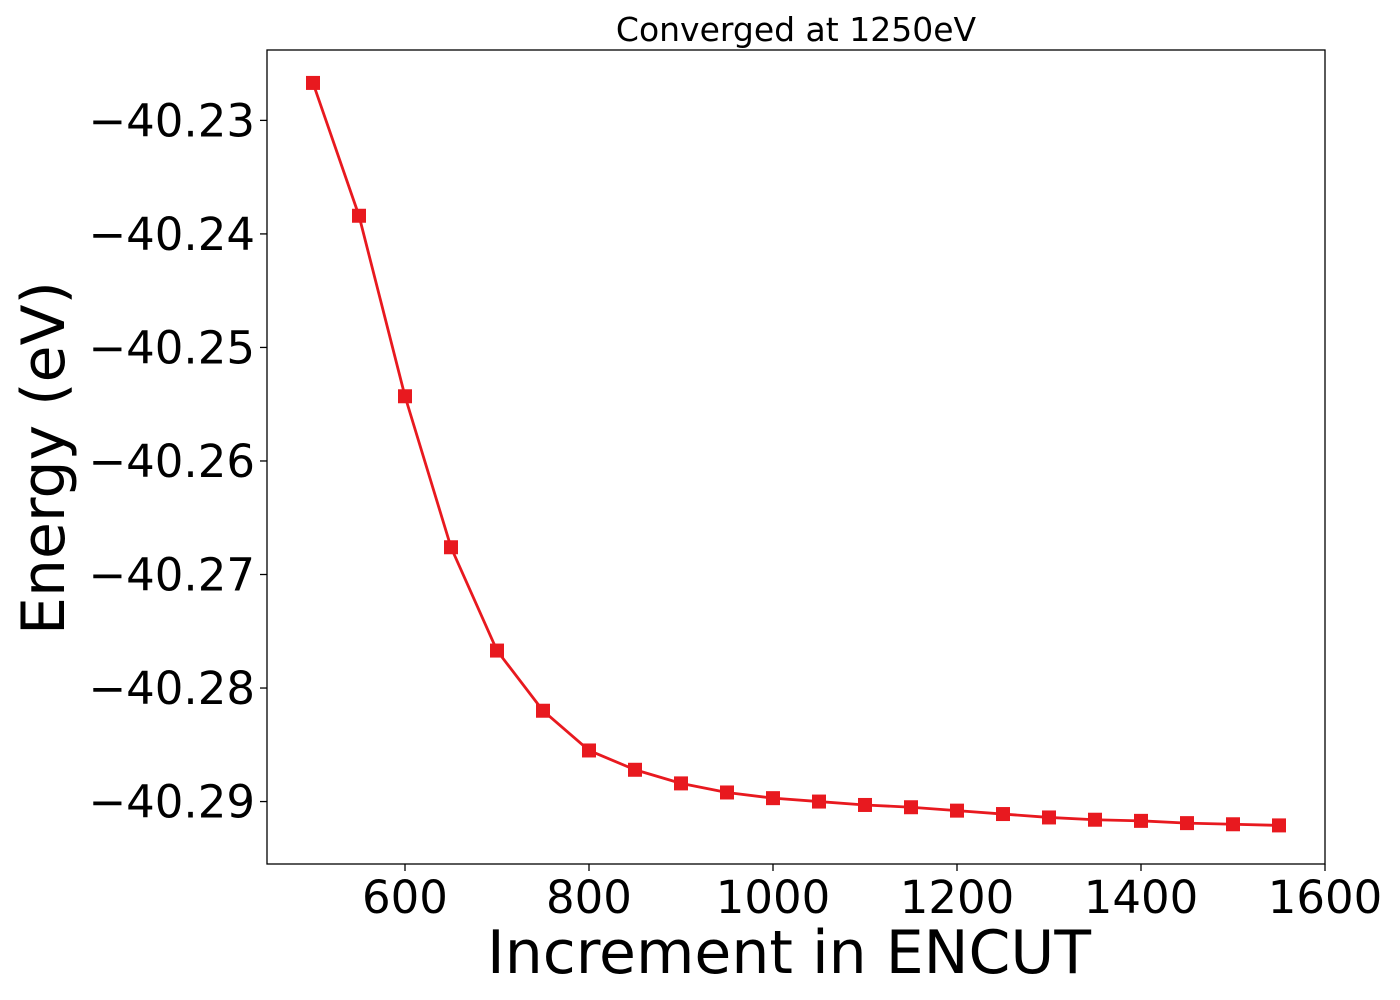 This screenshot has height=1000, width=1400. Describe the element at coordinates (1141, 897) in the screenshot. I see `x-tick-label: 1400` at that location.